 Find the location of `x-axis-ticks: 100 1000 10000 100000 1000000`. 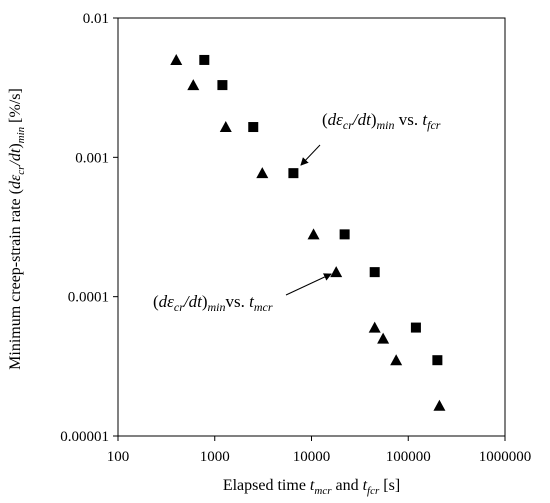

x-axis-ticks: 100 1000 10000 100000 1000000 is located at coordinates (319, 450).